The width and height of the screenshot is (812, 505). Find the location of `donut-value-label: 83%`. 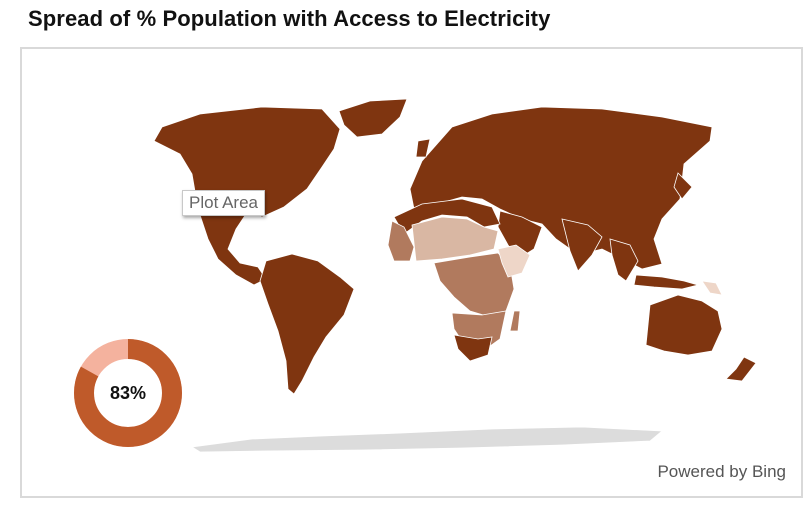

donut-value-label: 83% is located at coordinates (128, 392).